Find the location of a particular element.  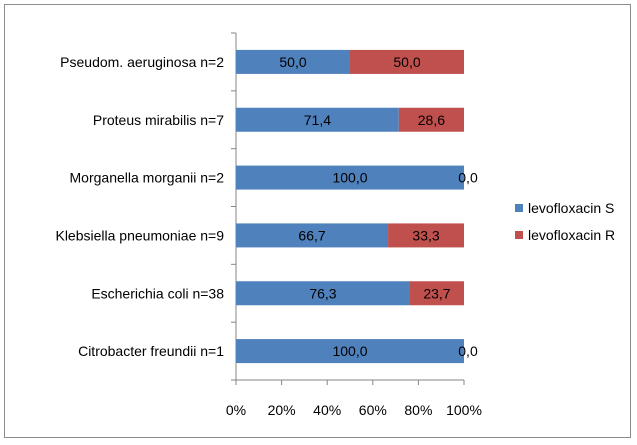

legend-label: levofloxacin R is located at coordinates (571, 235).